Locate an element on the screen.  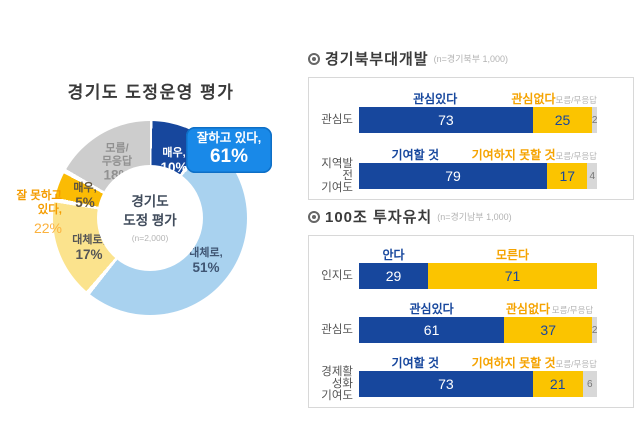
panel-chart-box: 관심도 관심있다 관심없다 모름/무응답 73 25 2 지역발전 기여도 is located at coordinates (471, 138).